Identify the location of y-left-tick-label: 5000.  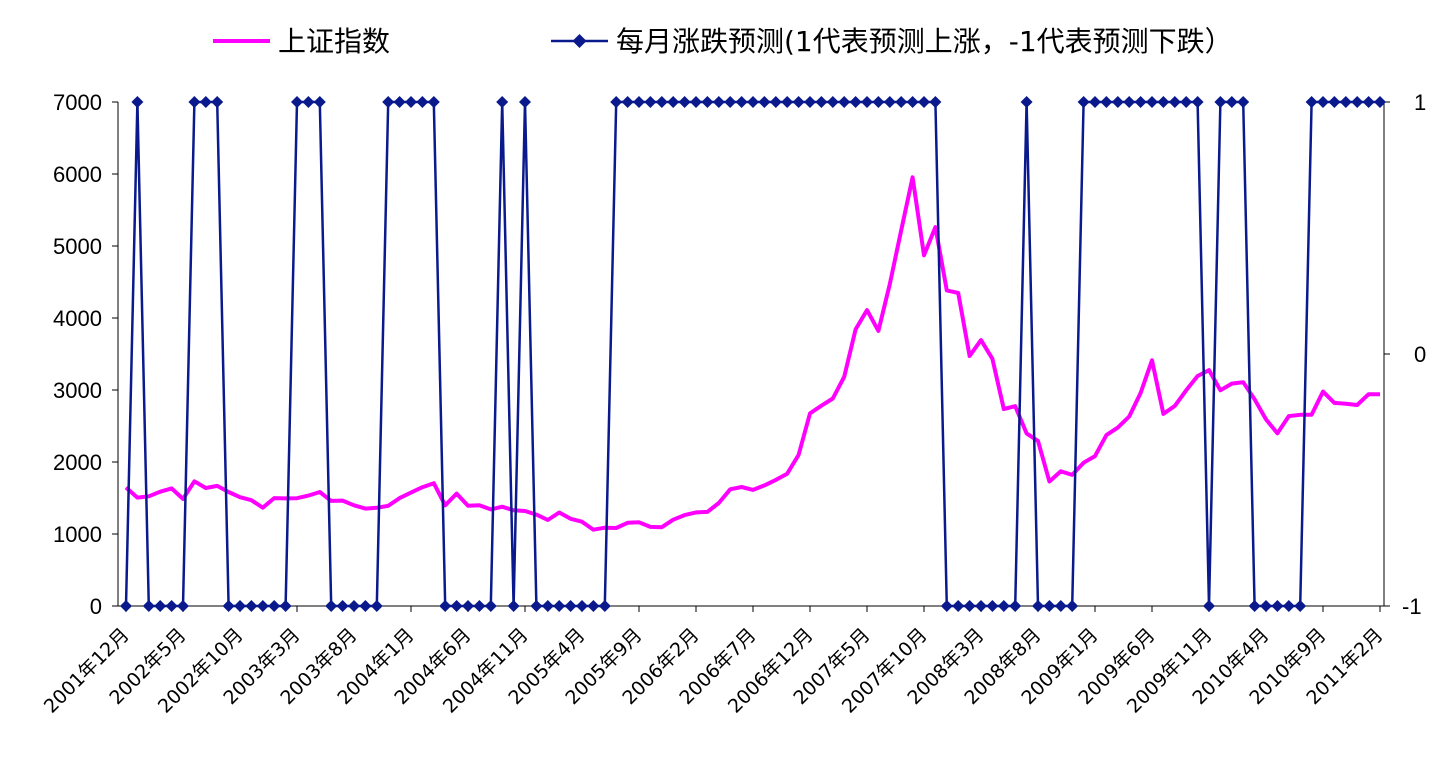
(77, 246).